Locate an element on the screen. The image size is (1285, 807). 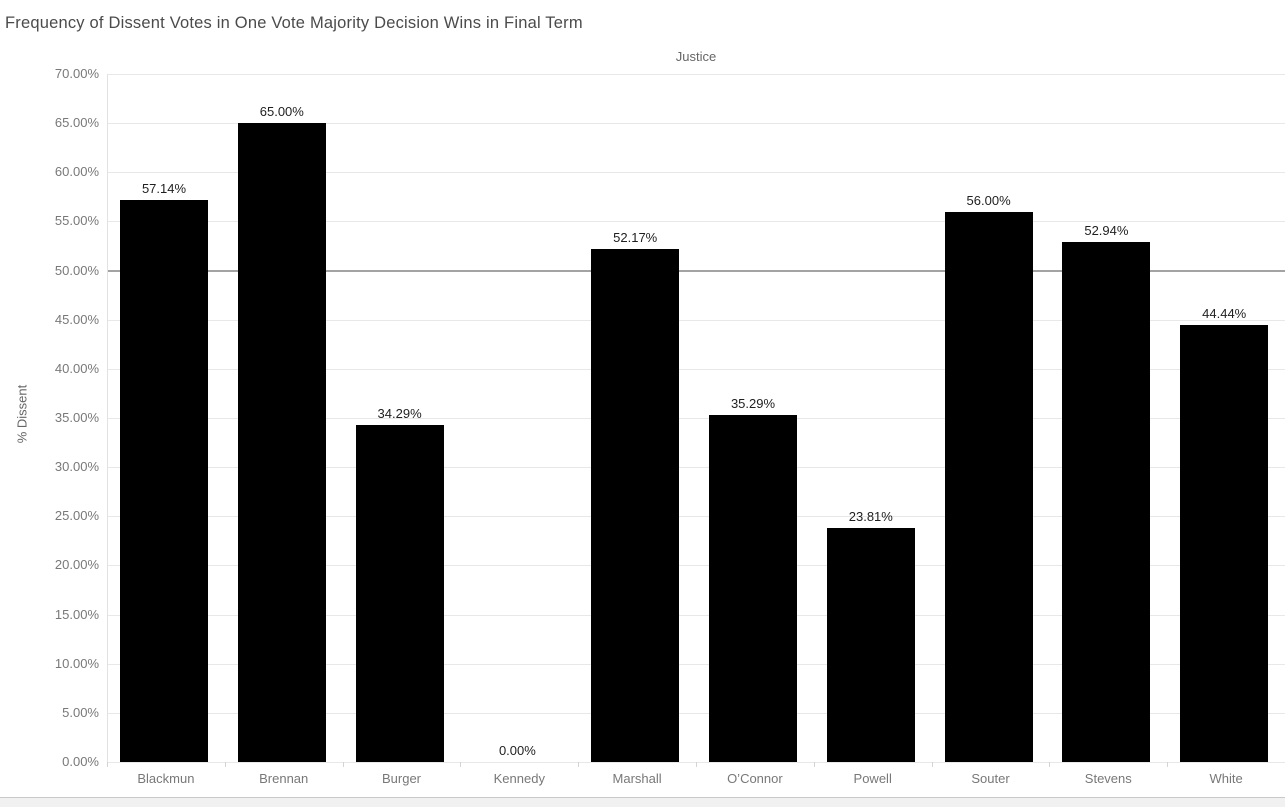
horizontal-scrollbar-track is located at coordinates (642, 802).